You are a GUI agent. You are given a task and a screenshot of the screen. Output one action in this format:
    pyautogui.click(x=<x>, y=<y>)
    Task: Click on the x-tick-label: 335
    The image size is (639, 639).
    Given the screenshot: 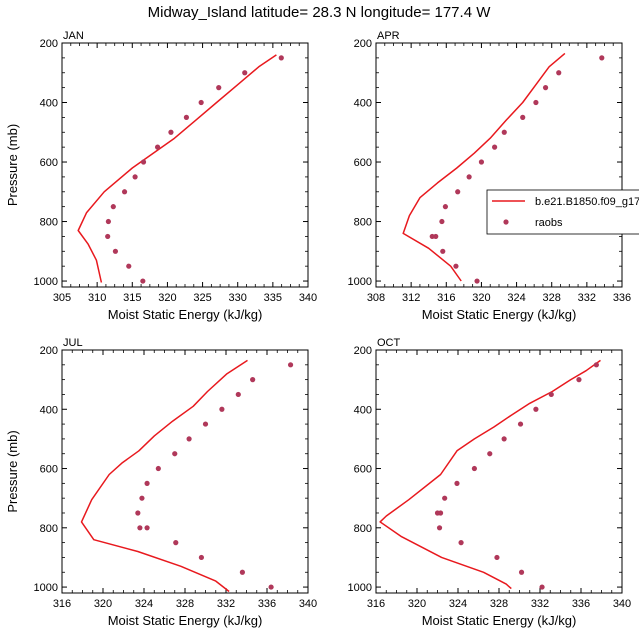 What is the action you would take?
    pyautogui.click(x=273, y=298)
    